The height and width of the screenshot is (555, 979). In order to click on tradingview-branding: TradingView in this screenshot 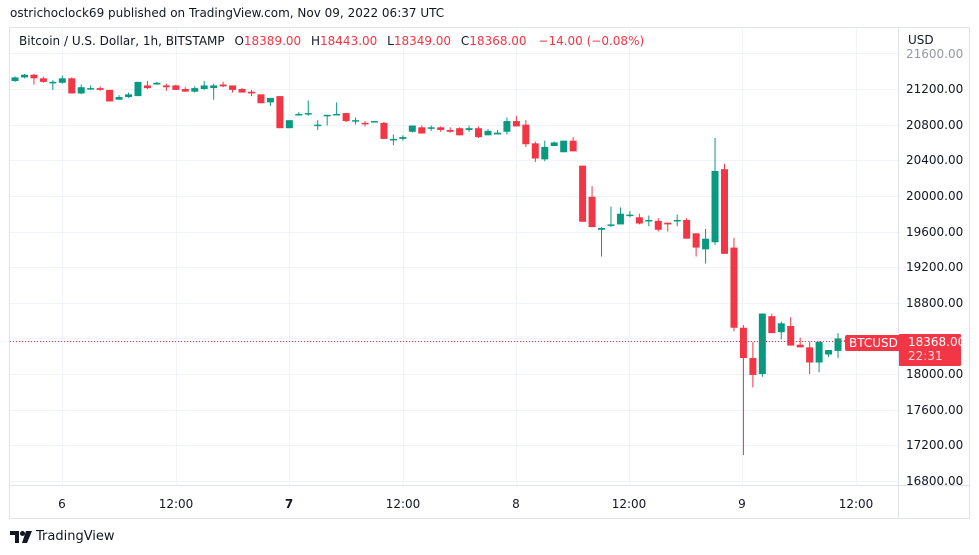, I will do `click(62, 536)`.